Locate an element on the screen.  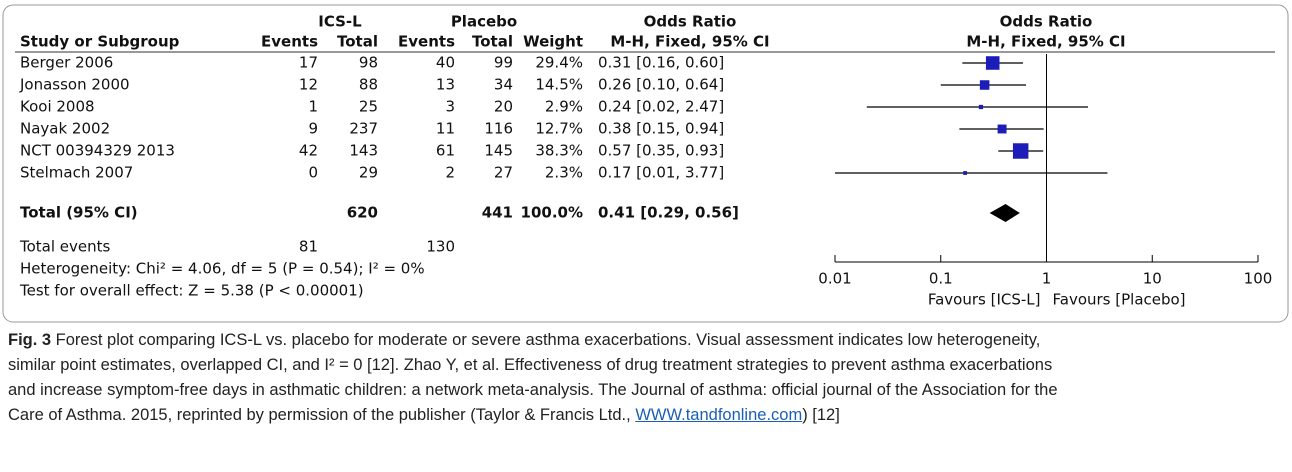
table-cell: Stelmach 2007 is located at coordinates (76, 173).